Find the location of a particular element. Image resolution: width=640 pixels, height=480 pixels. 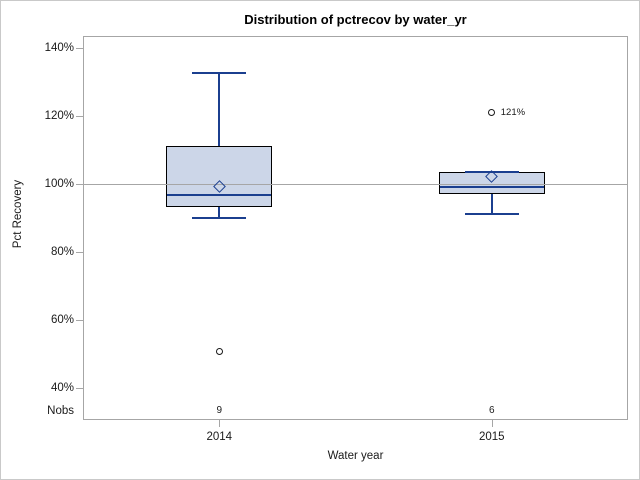

y-axis-tick-label: 100% is located at coordinates (59, 184).